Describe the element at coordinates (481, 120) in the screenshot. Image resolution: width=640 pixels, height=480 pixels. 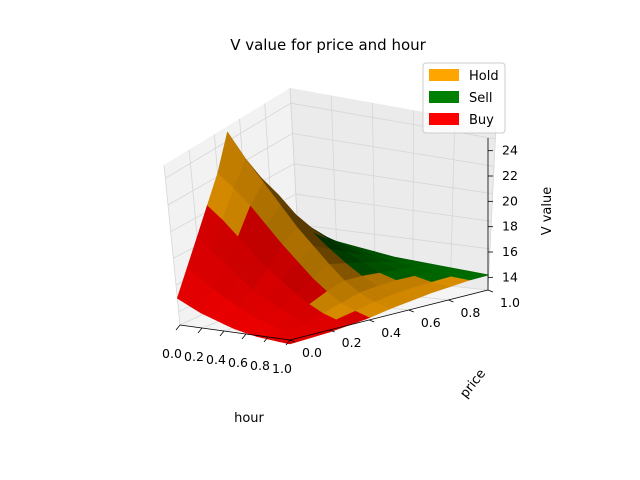
I see `legend-label-buy: Buy` at that location.